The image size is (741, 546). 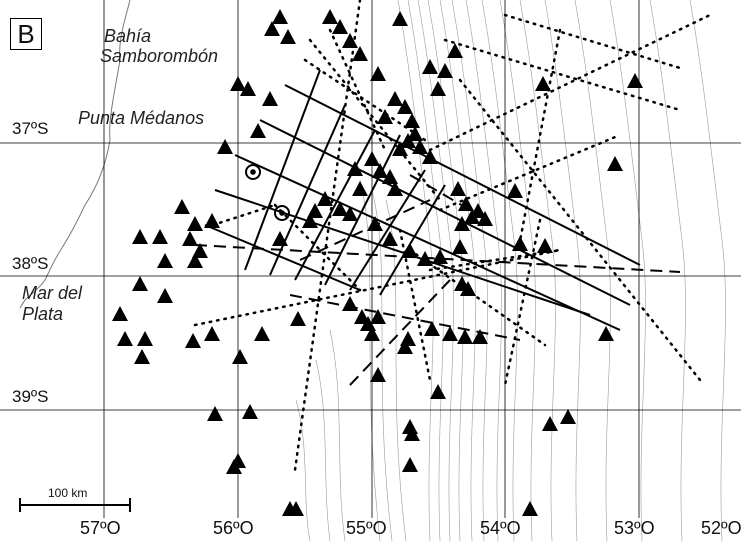 I want to click on longitude-label: 54ºO, so click(x=500, y=528).